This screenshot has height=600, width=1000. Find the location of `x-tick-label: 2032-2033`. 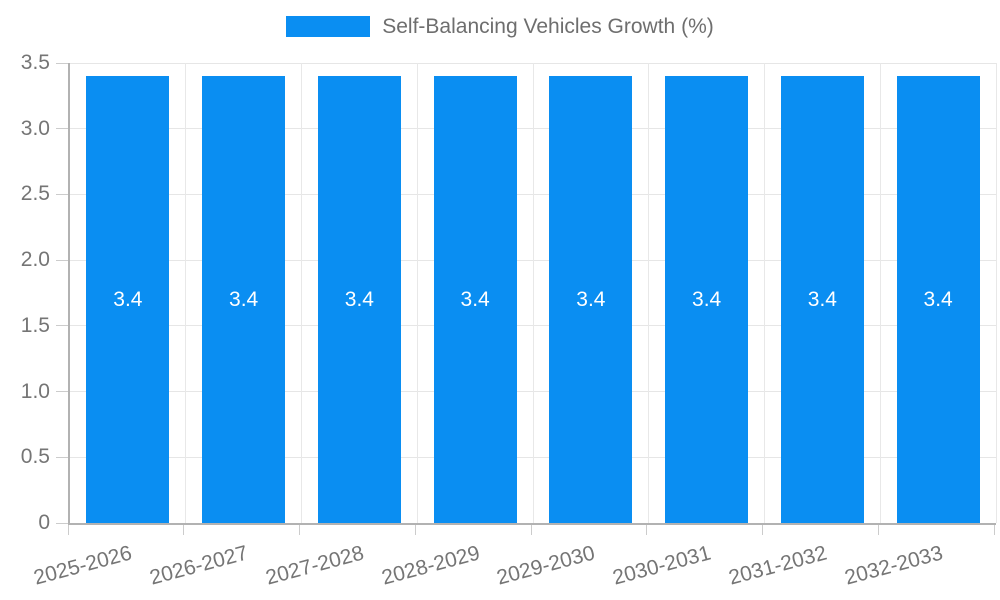

x-tick-label: 2032-2033 is located at coordinates (893, 565).